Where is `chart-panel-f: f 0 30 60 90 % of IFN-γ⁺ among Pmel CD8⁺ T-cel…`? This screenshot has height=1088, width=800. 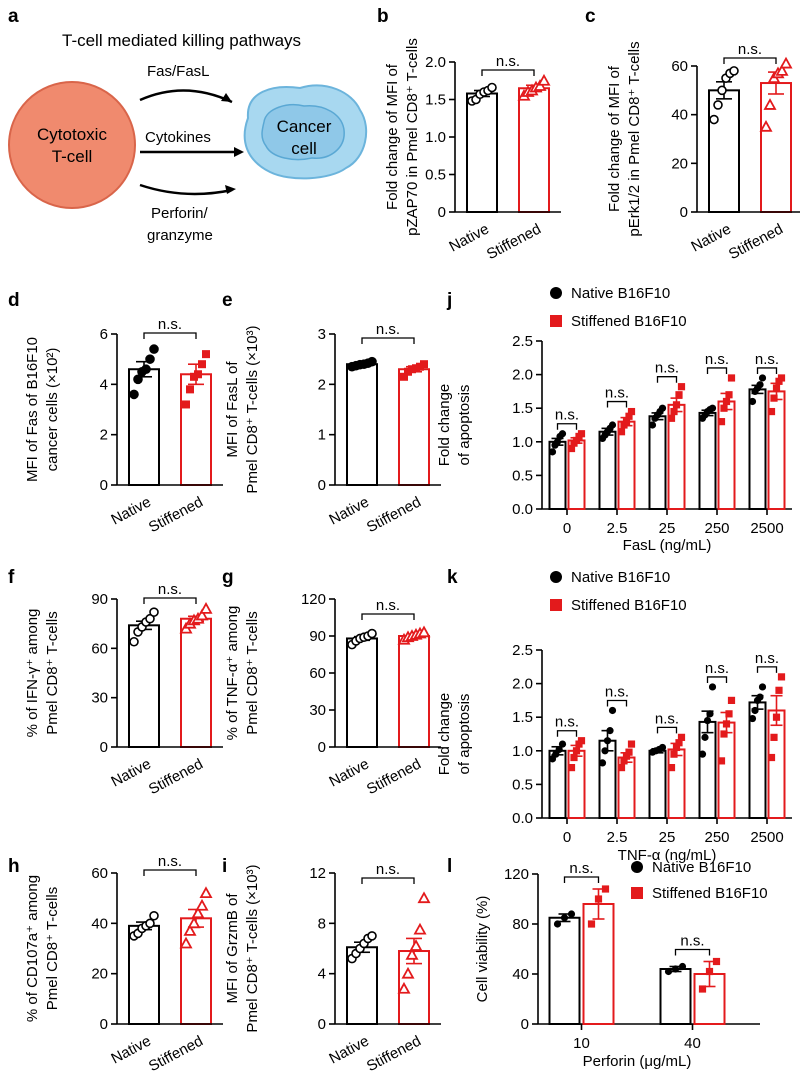 chart-panel-f: f 0 30 60 90 % of IFN-γ⁺ among Pmel CD8⁺ T-cel… is located at coordinates (115, 682).